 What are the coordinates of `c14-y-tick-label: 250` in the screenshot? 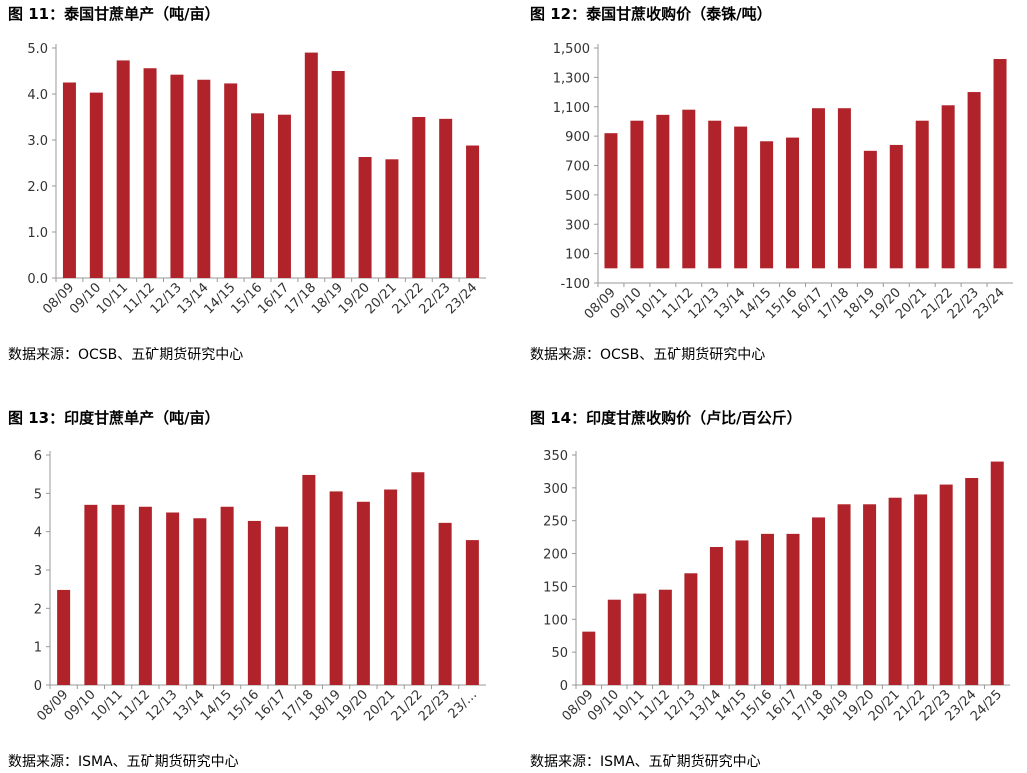 It's located at (555, 522).